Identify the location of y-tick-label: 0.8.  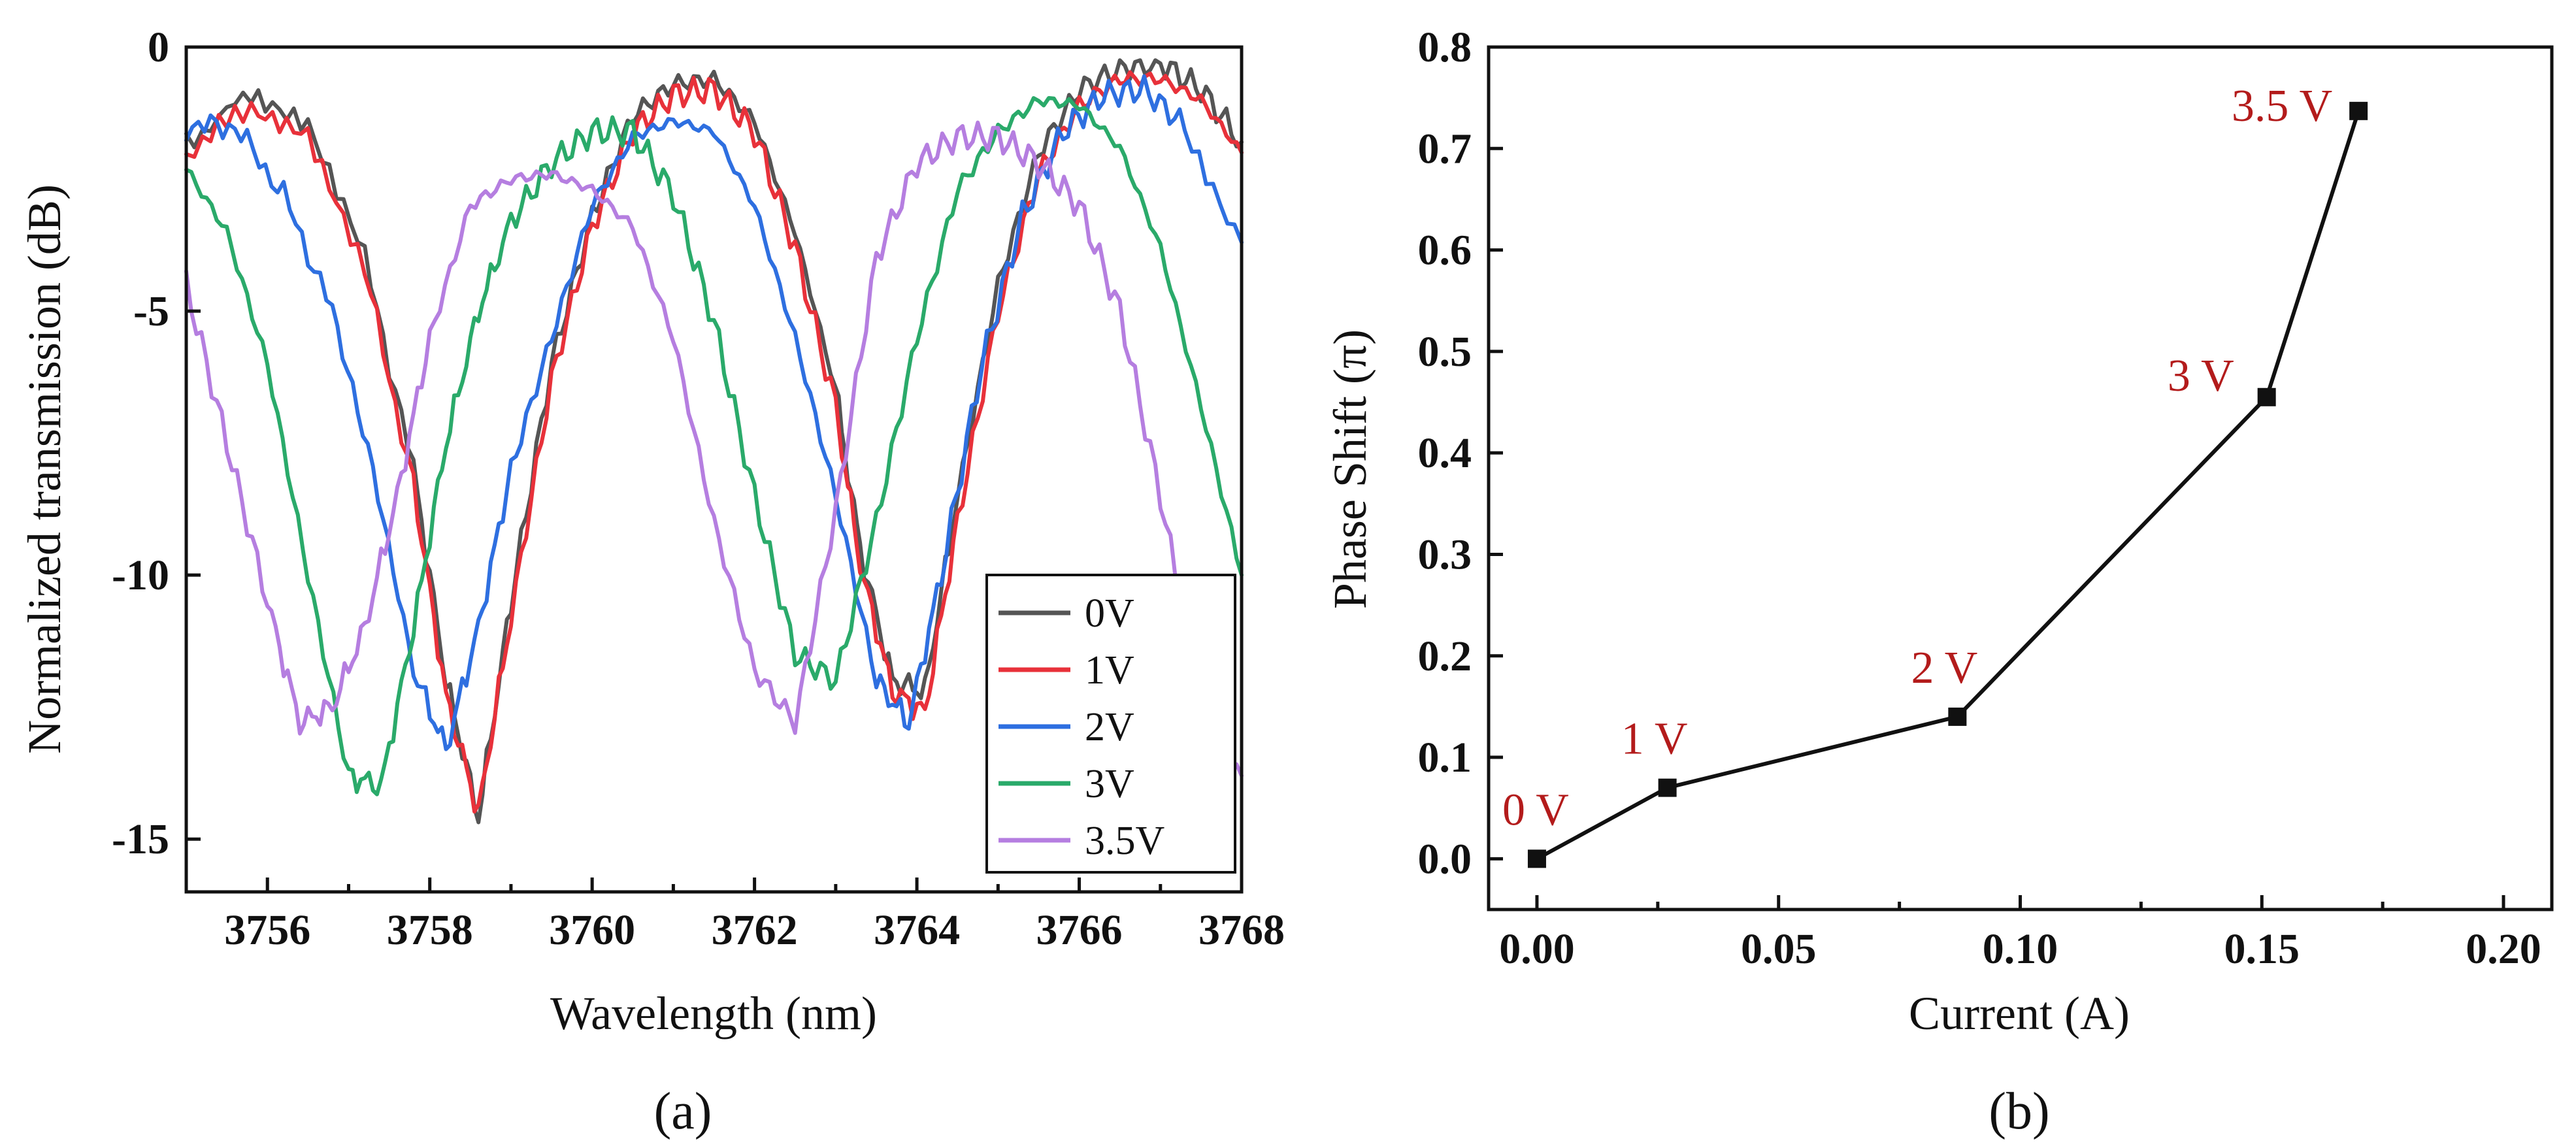
(1445, 47).